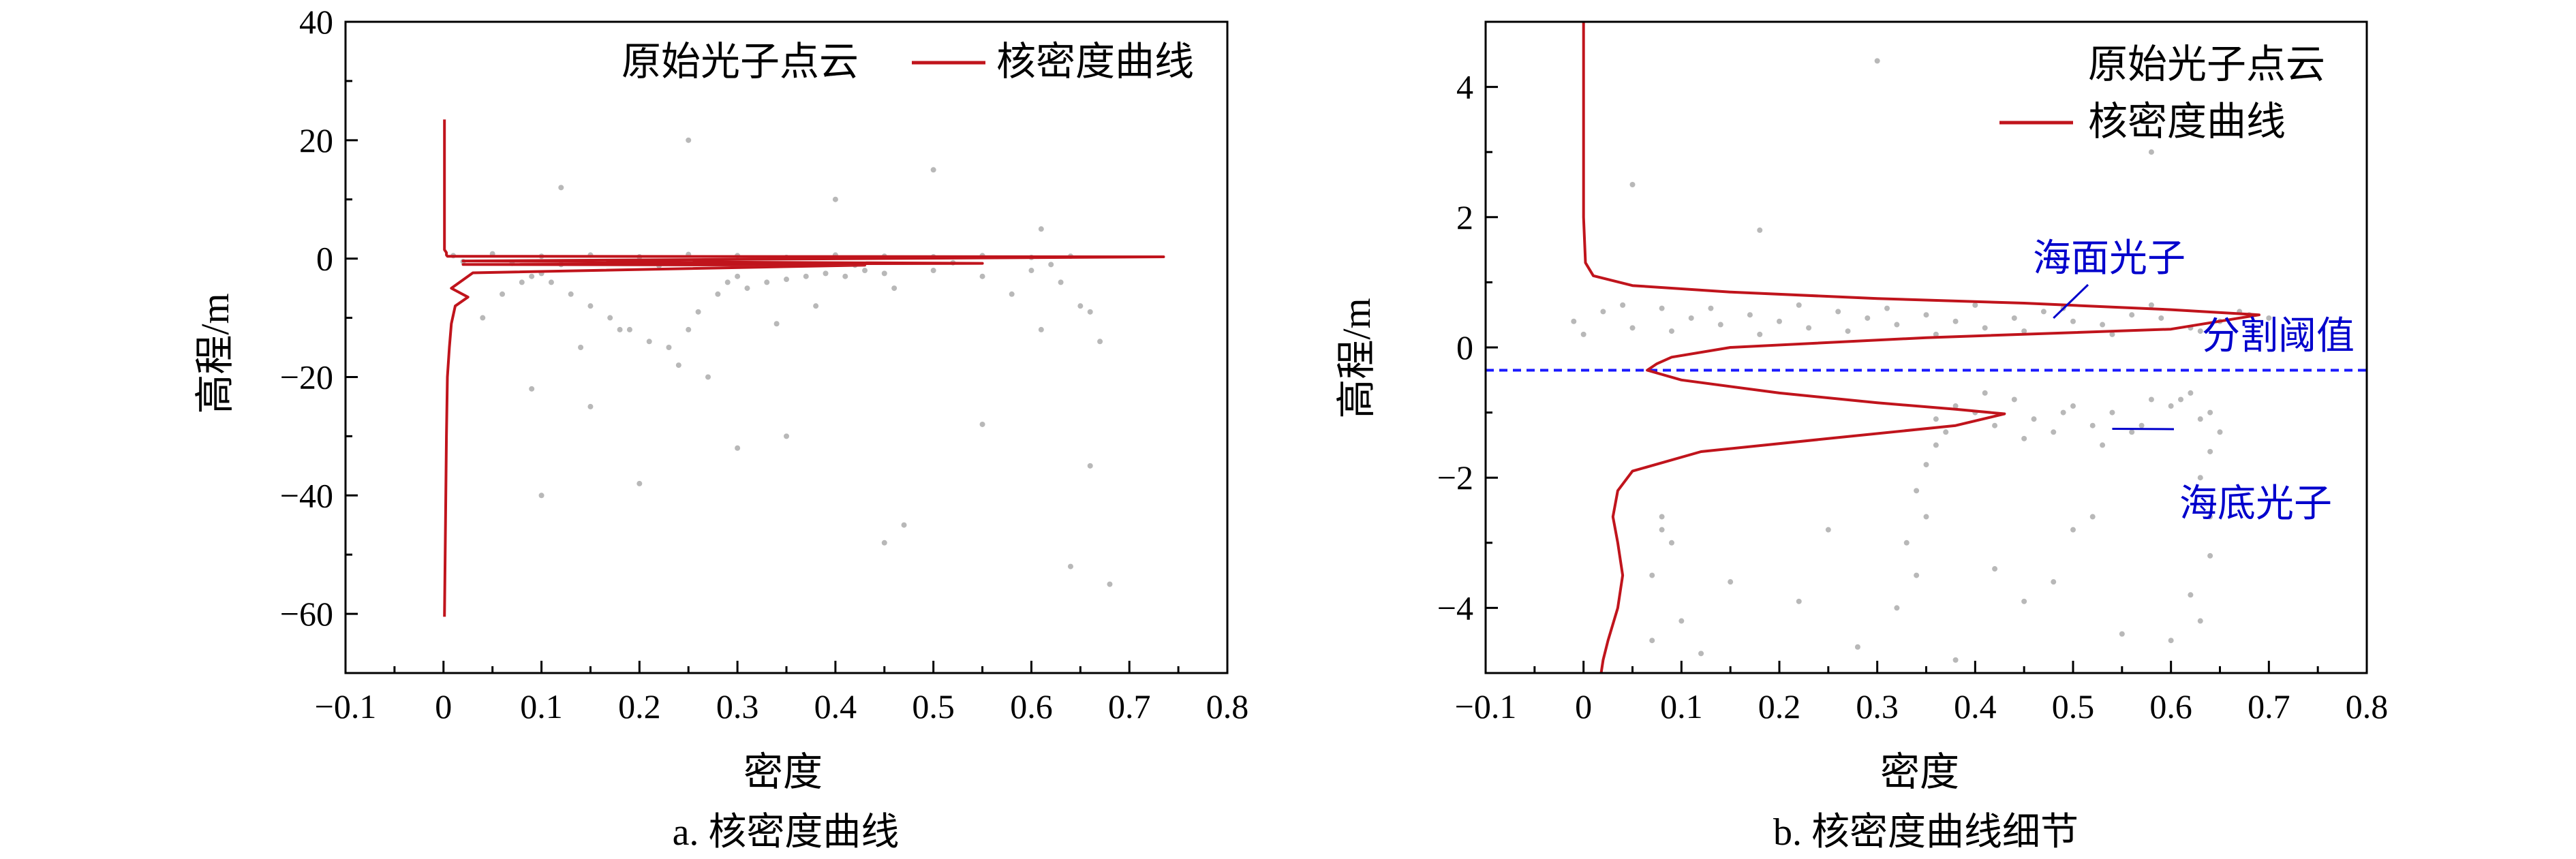  Describe the element at coordinates (1877, 706) in the screenshot. I see `x-tick-label: 0.3` at that location.